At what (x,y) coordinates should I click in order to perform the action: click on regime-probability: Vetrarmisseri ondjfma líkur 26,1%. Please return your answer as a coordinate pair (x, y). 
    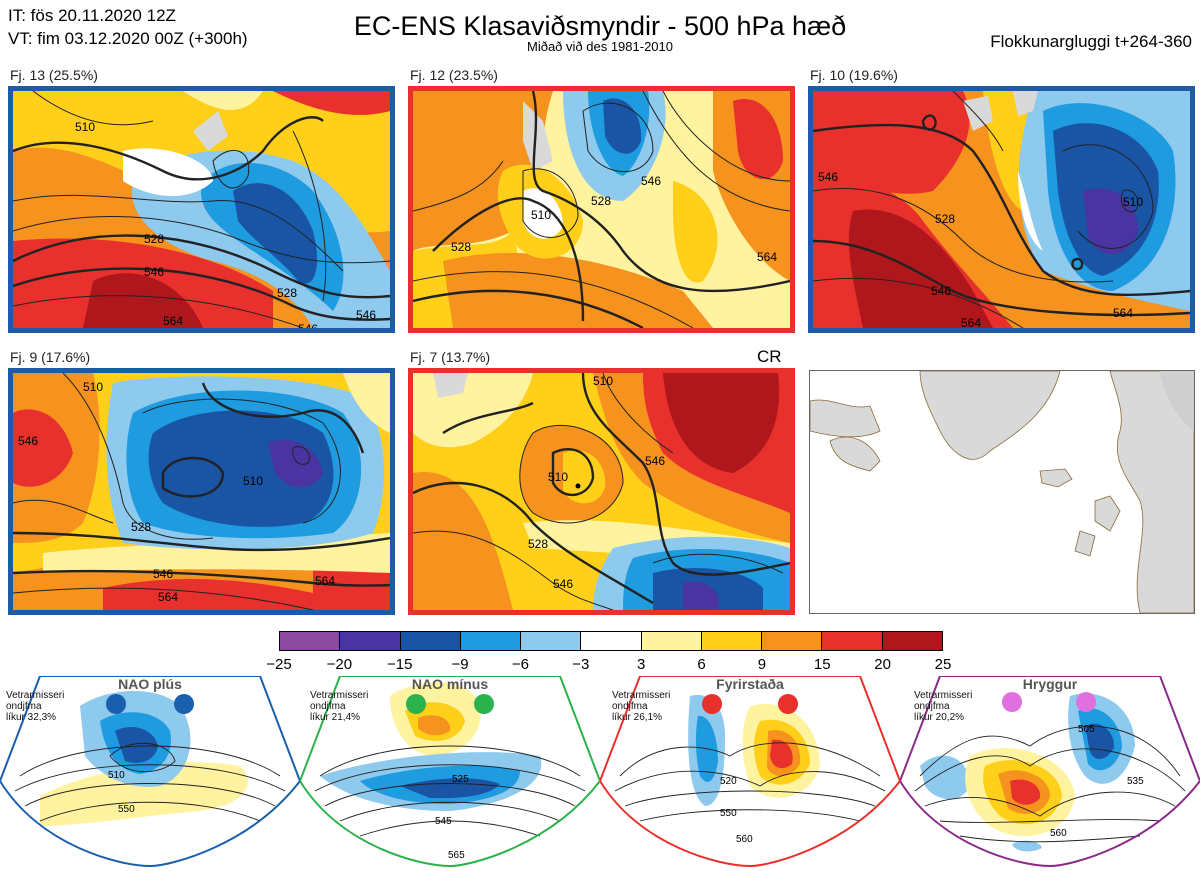
    Looking at the image, I should click on (641, 706).